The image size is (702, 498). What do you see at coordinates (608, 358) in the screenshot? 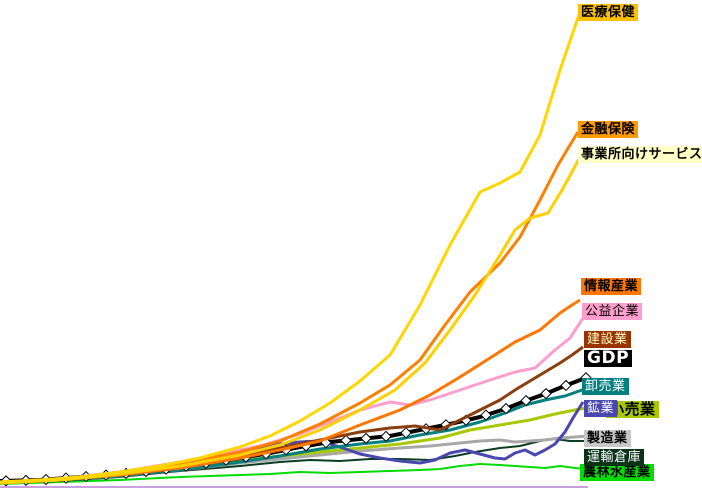
I see `series-label-gdp: GDP` at bounding box center [608, 358].